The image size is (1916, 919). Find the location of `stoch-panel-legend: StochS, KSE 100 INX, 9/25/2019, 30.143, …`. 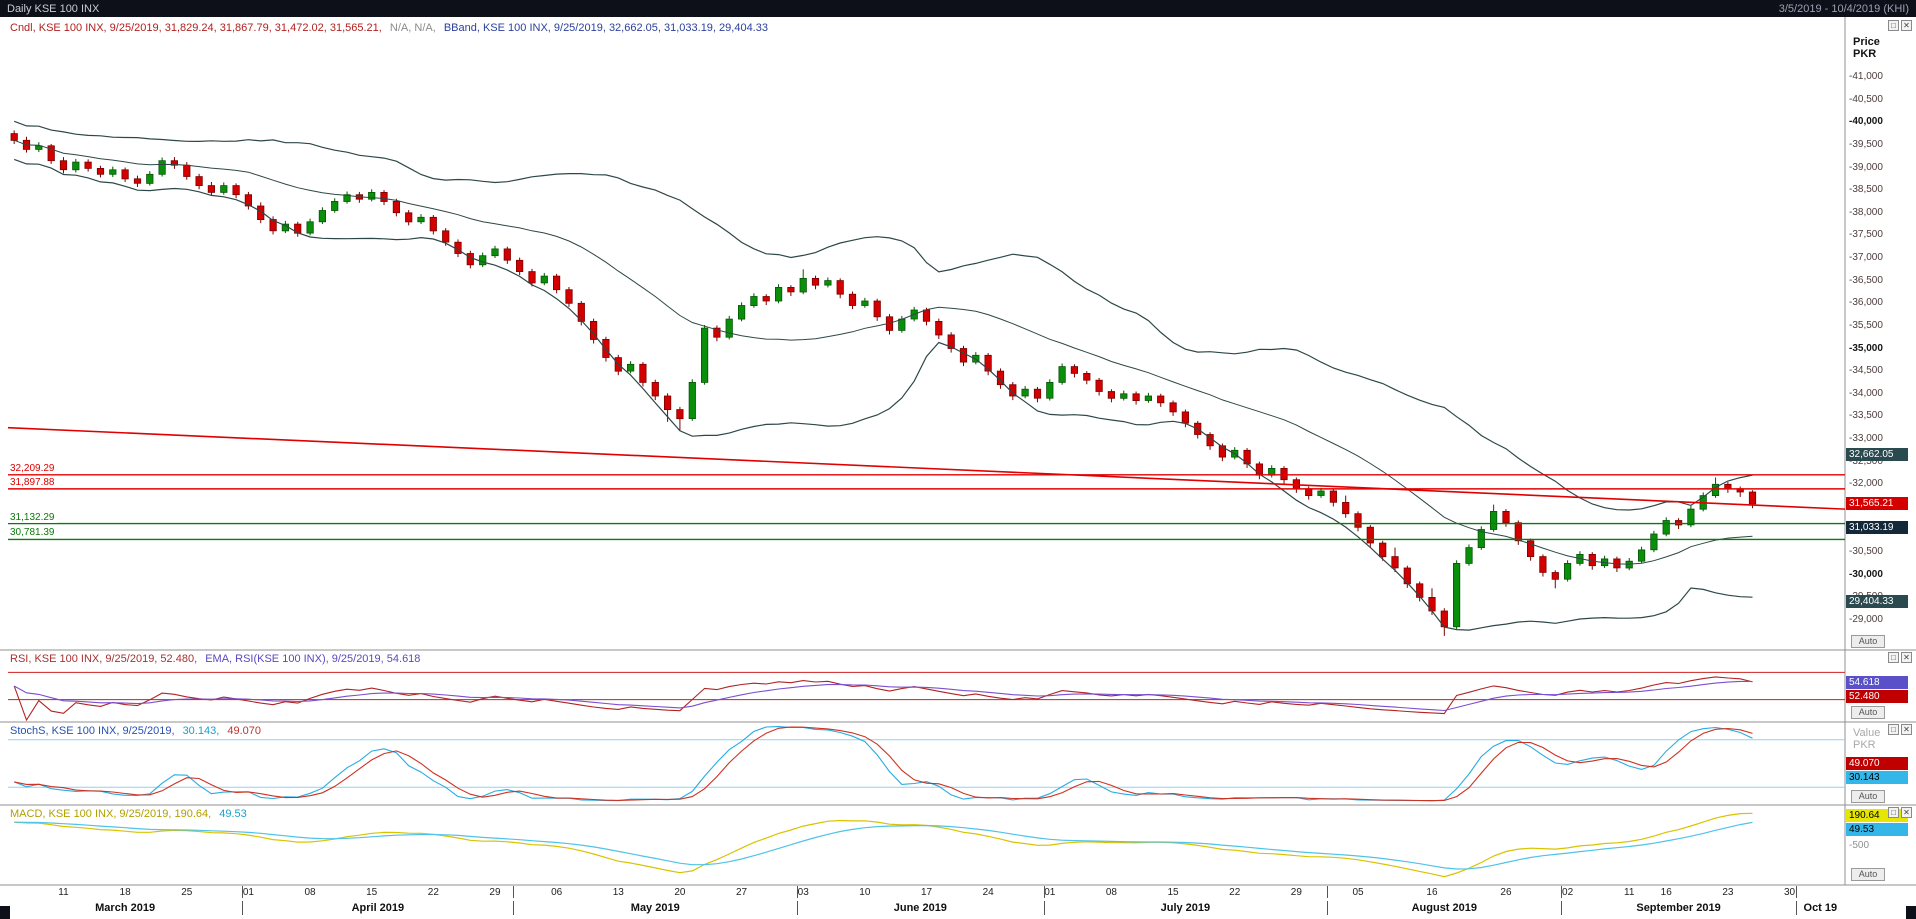

stoch-panel-legend: StochS, KSE 100 INX, 9/25/2019, 30.143, … is located at coordinates (138, 731).